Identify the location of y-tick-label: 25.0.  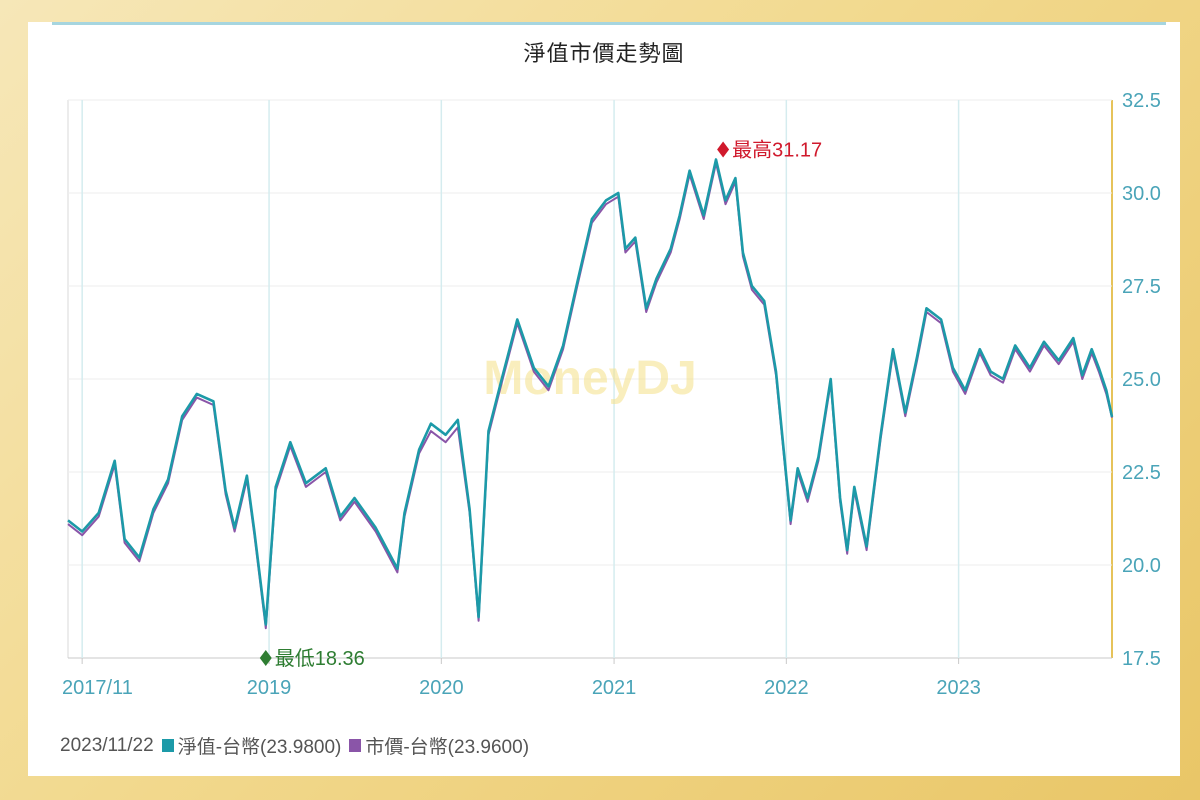
(1141, 380).